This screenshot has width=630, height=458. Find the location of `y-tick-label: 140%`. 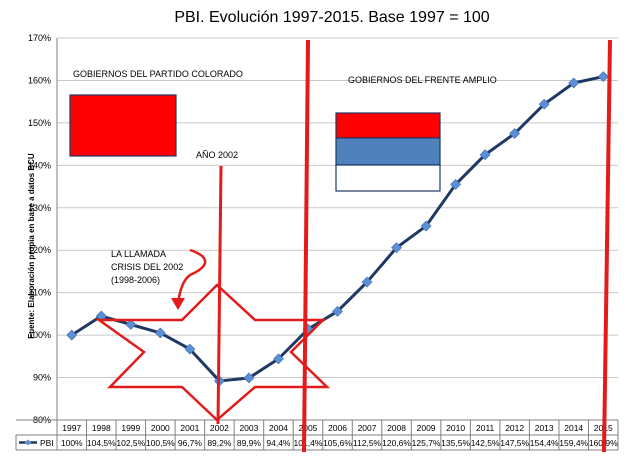

y-tick-label: 140% is located at coordinates (39, 165).